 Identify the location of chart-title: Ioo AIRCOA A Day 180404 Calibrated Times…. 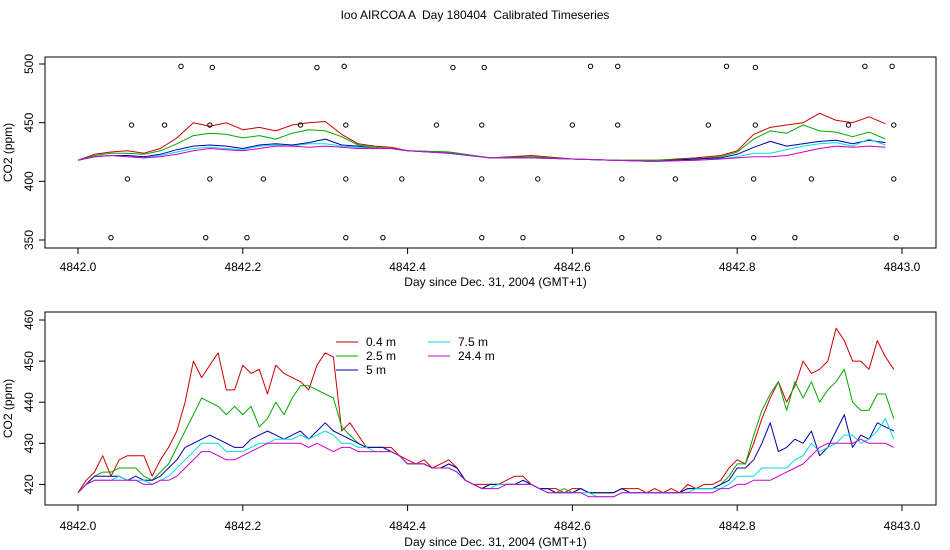
(475, 15).